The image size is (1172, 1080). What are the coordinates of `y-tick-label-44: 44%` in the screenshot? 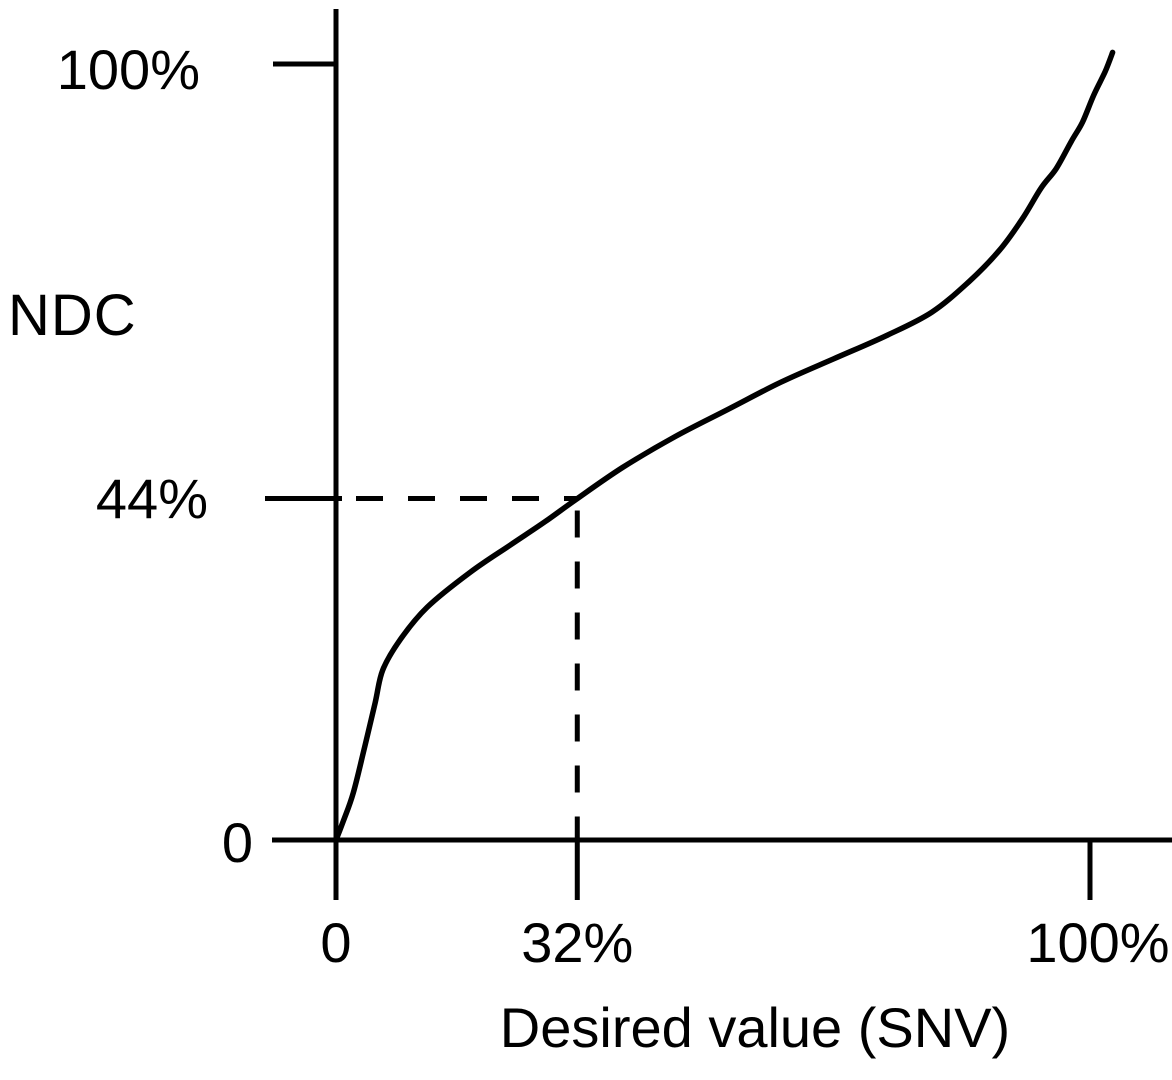 It's located at (151, 498).